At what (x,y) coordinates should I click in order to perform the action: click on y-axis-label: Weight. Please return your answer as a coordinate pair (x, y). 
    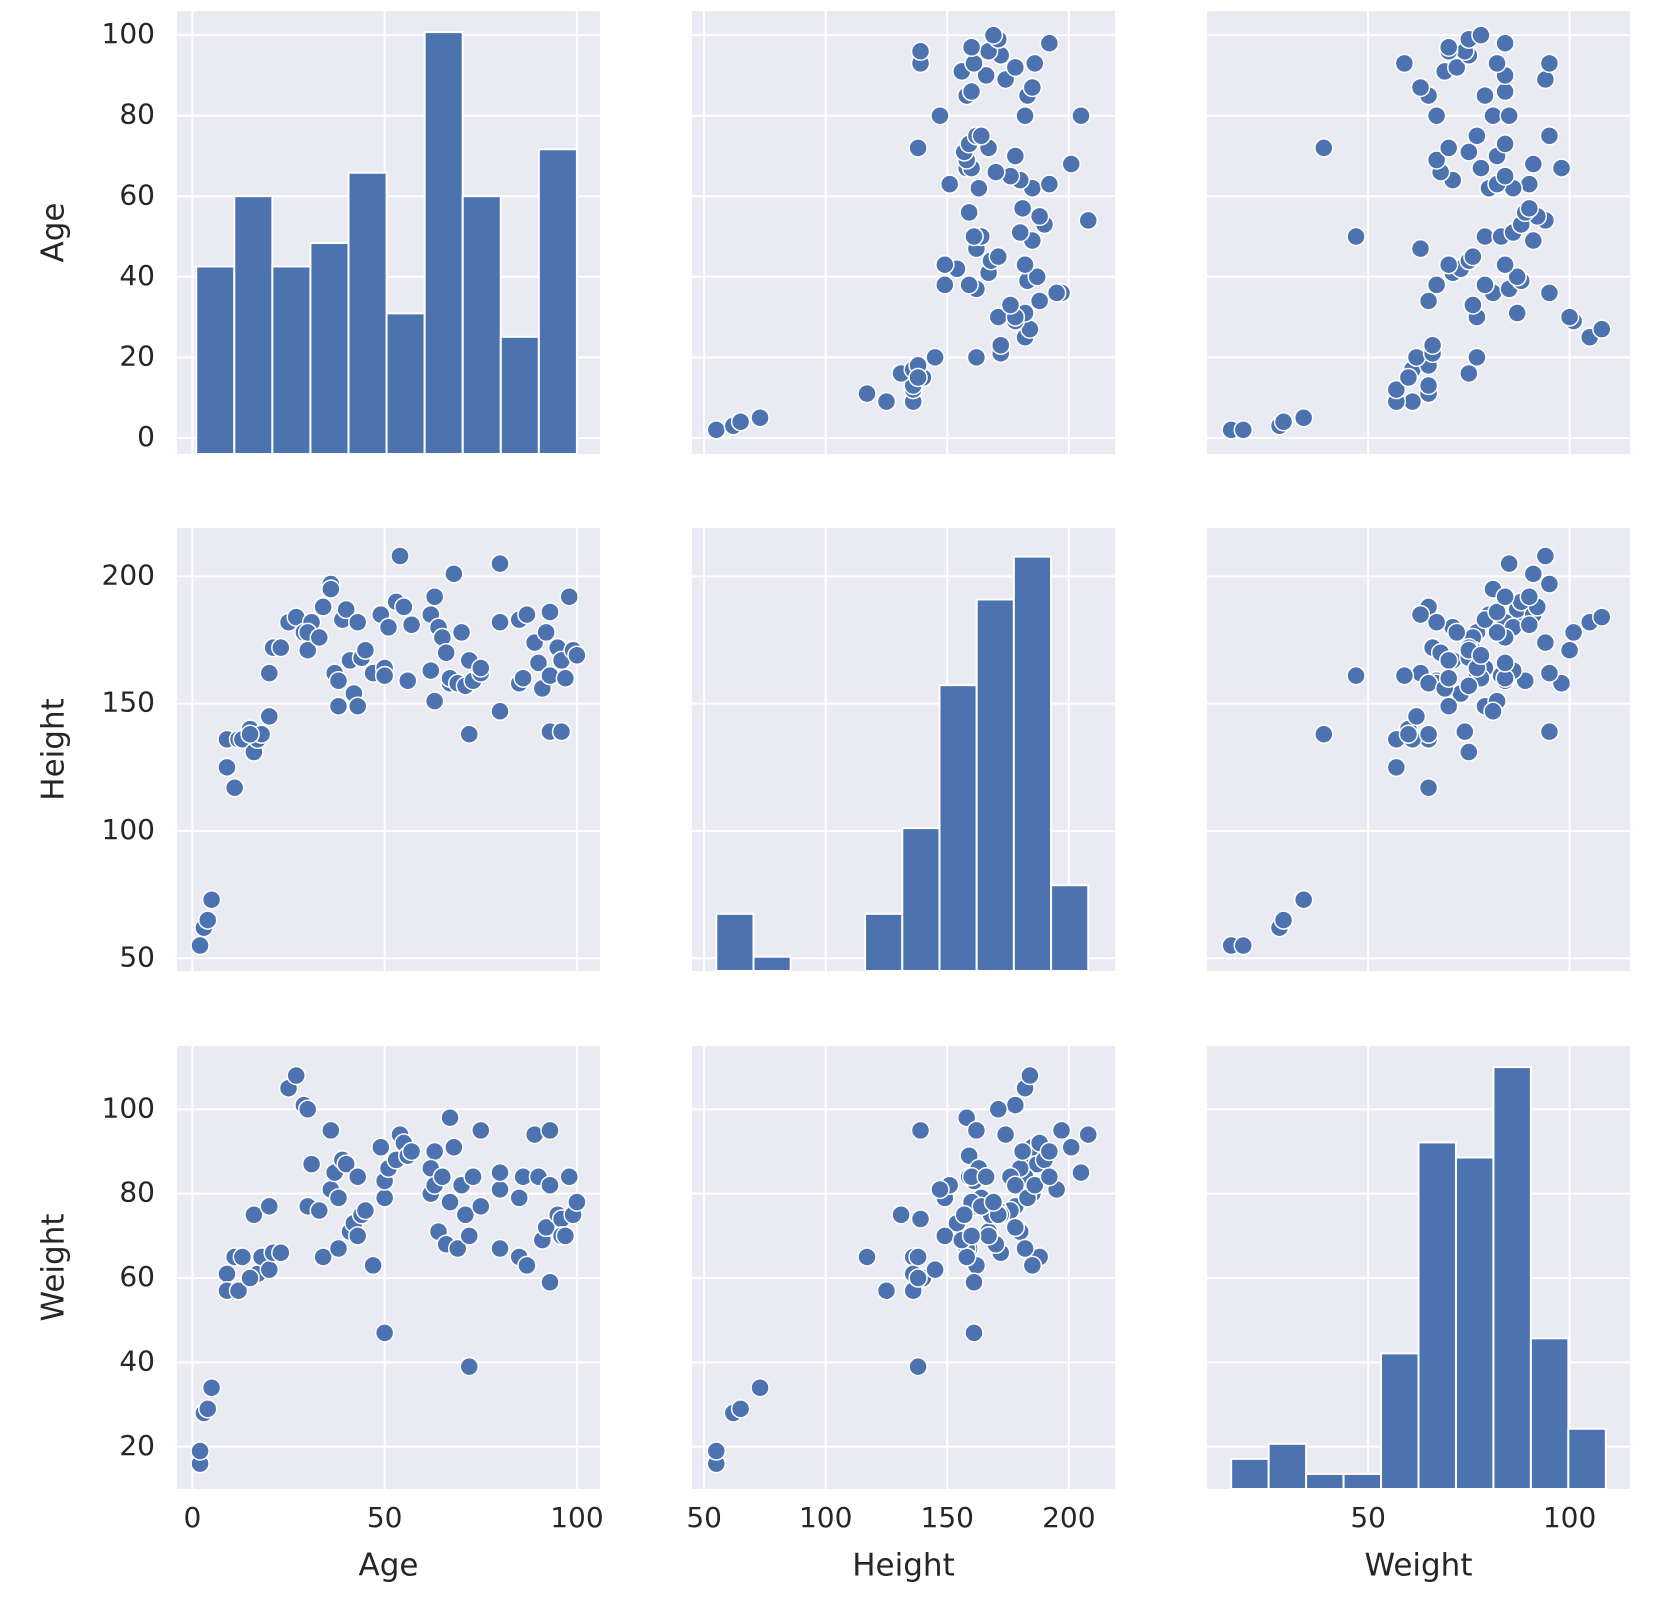
    Looking at the image, I should click on (54, 1267).